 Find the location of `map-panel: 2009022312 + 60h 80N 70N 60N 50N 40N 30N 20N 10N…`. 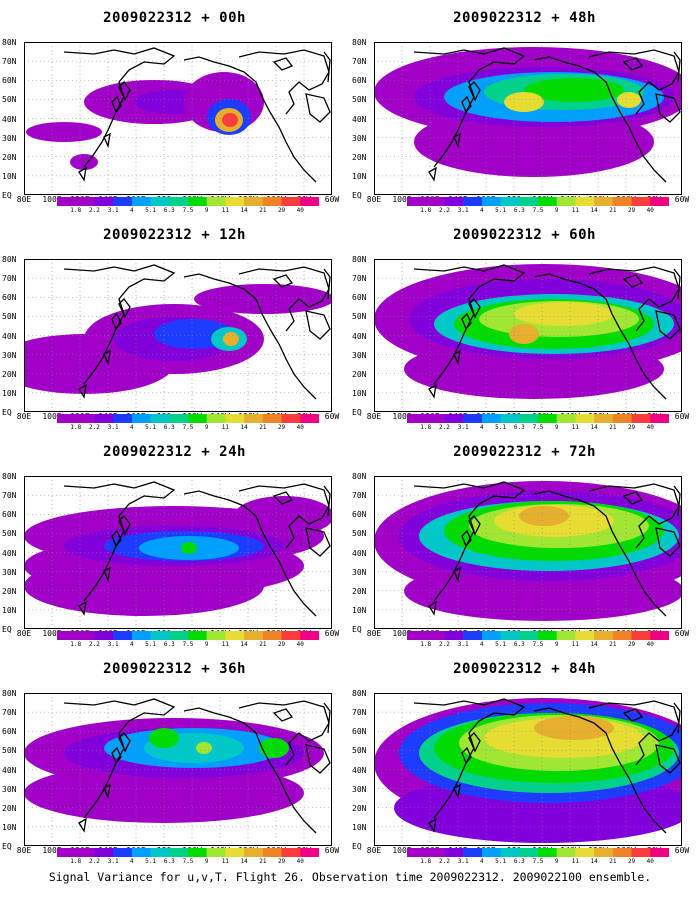

map-panel: 2009022312 + 60h 80N 70N 60N 50N 40N 30N 20N 10N… is located at coordinates (524, 328).